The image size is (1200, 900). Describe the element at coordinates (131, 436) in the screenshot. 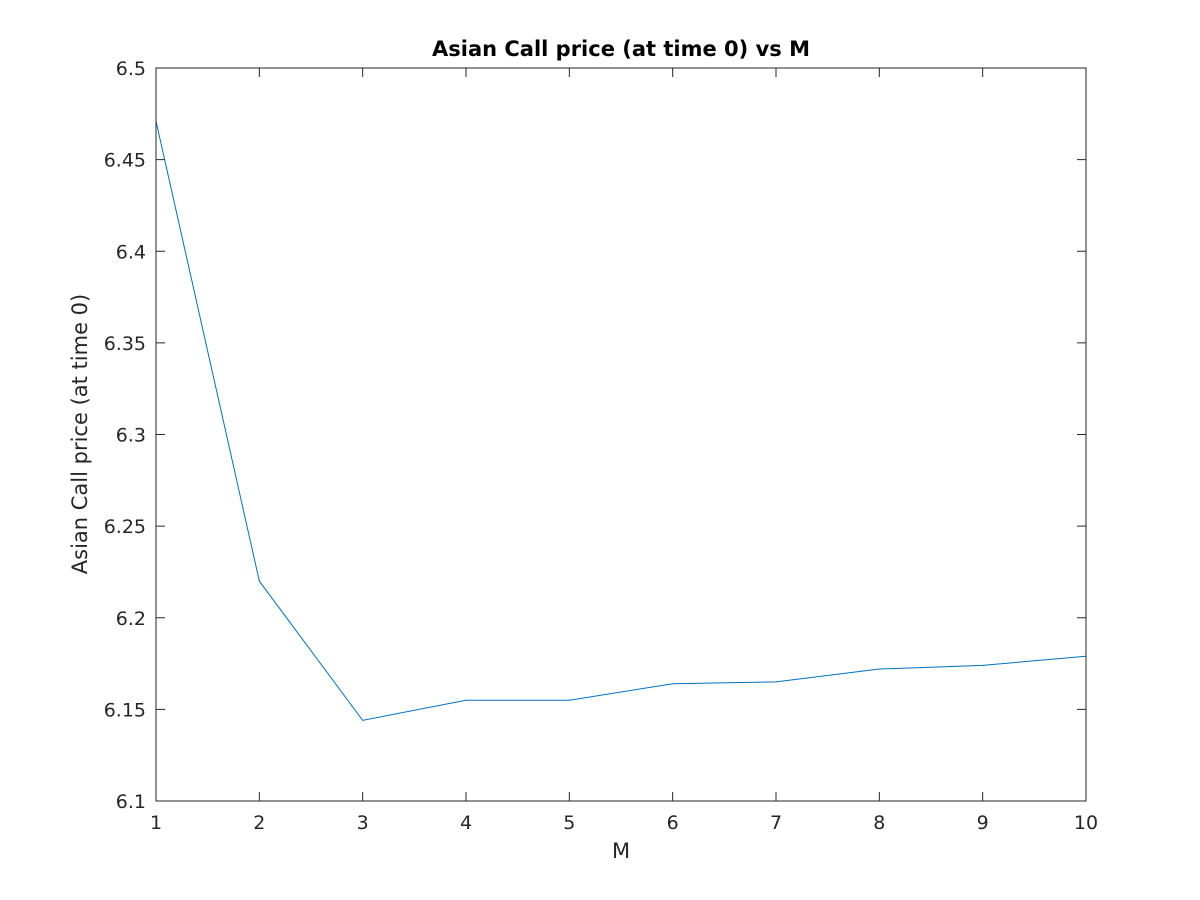

I see `y-tick-label: 6.3` at that location.